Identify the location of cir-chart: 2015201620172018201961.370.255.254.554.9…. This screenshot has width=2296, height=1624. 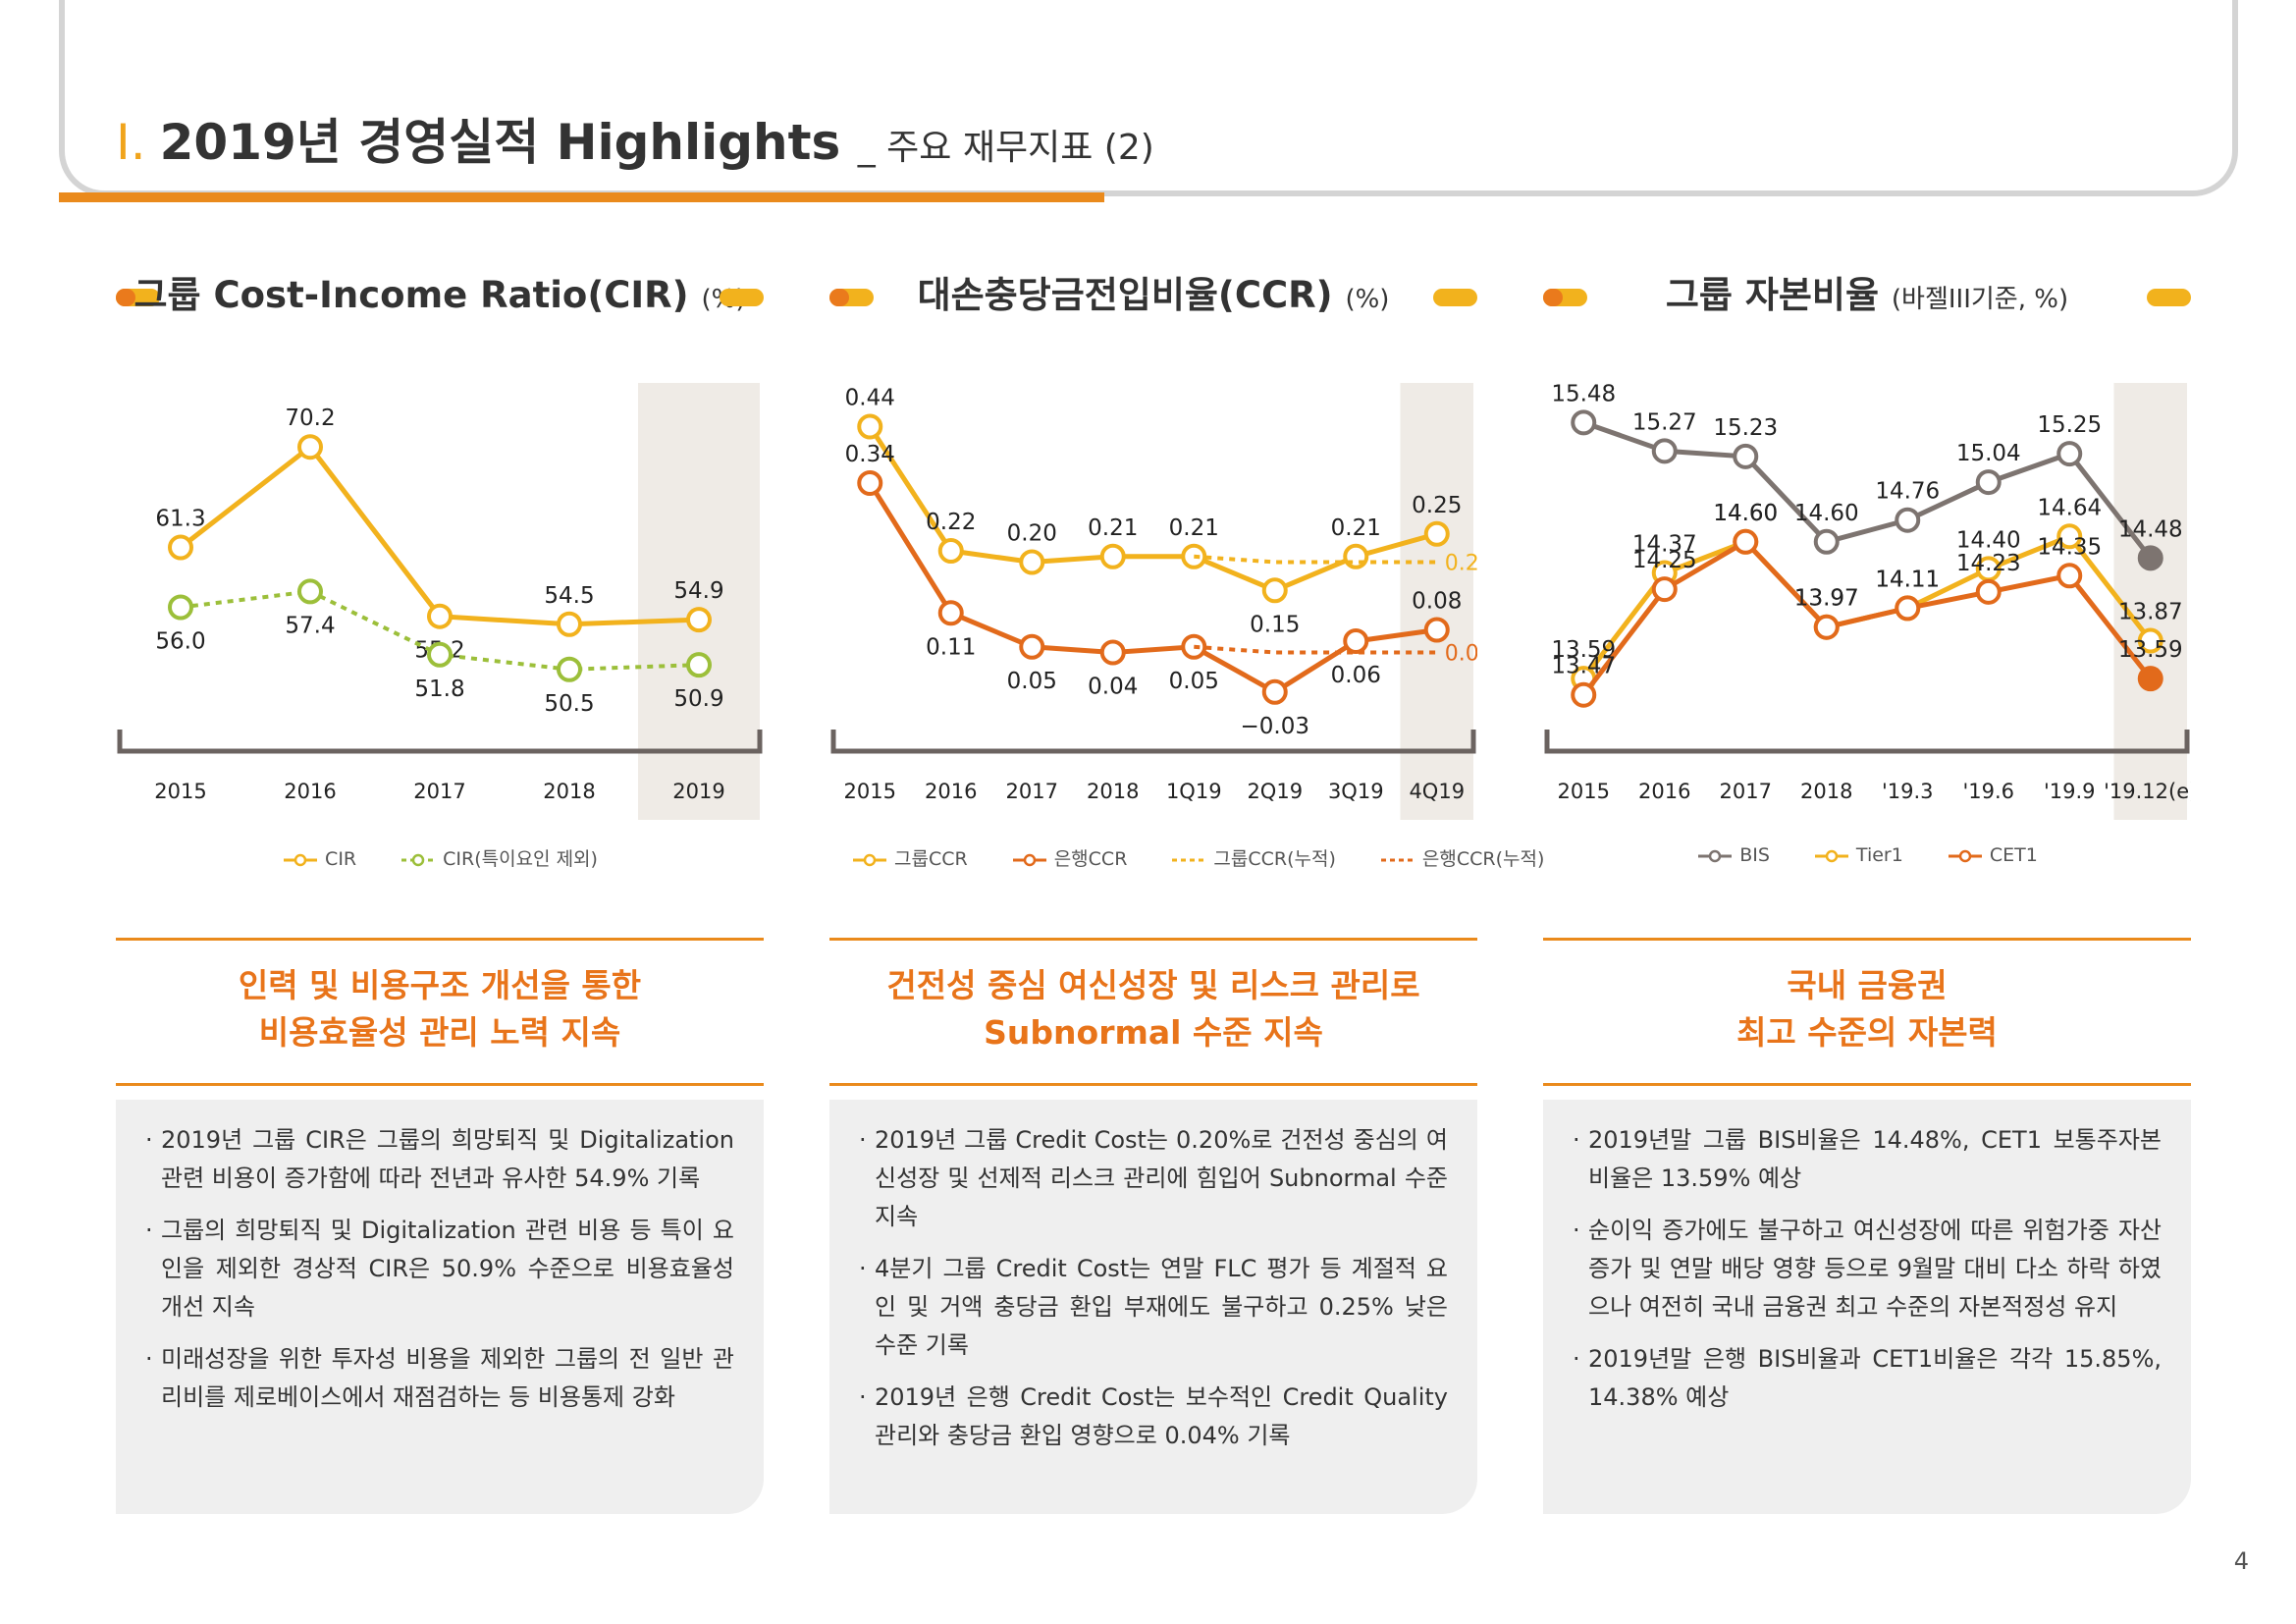
(440, 589).